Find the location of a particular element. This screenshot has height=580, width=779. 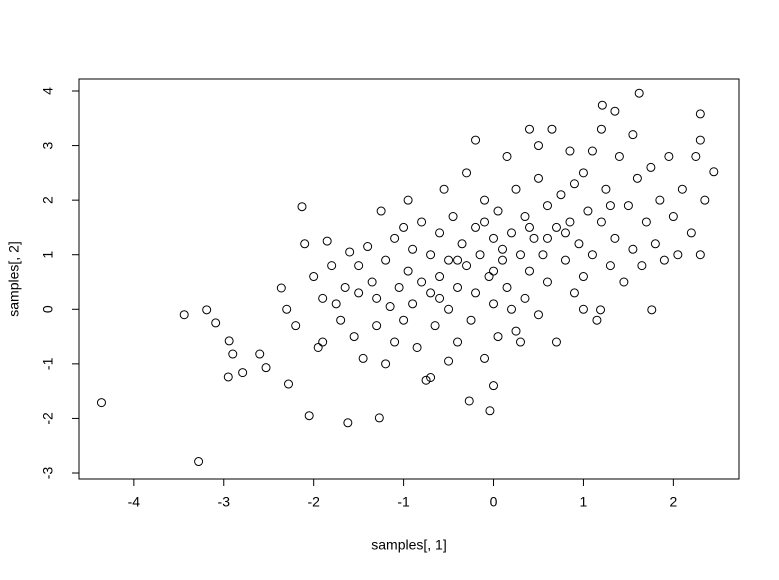

y-tick-label: 4 is located at coordinates (48, 91).